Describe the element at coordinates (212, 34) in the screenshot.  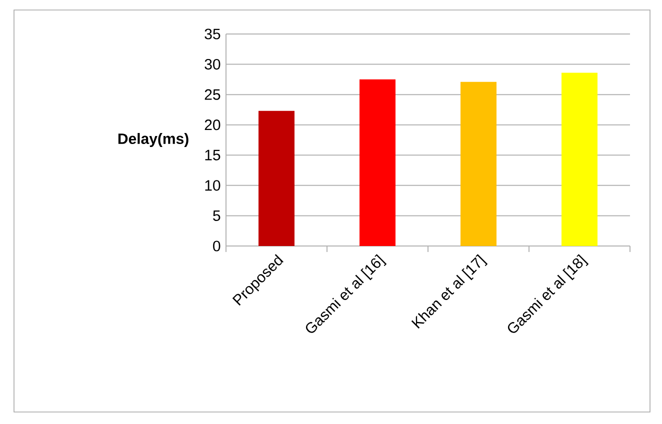
I see `y-tick-label: 35` at that location.